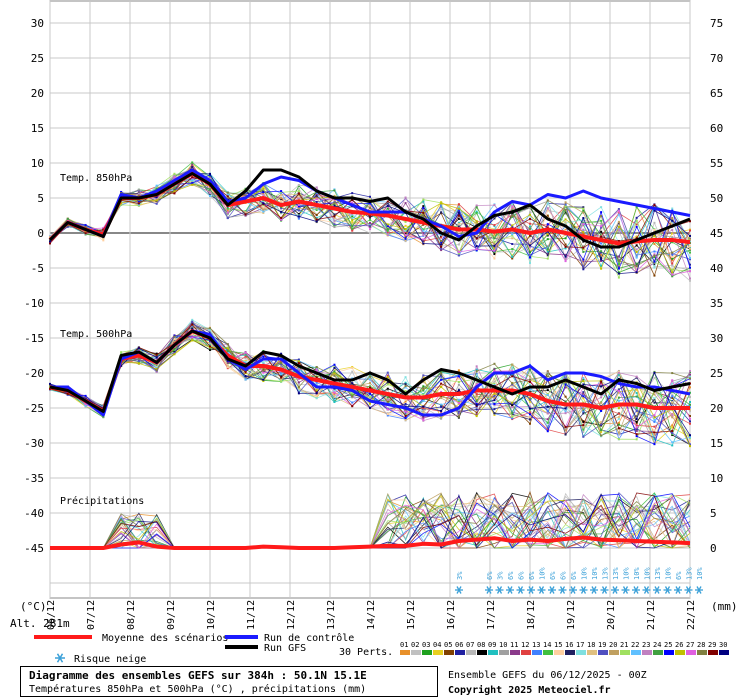 The height and width of the screenshot is (700, 740). I want to click on run-gfs-t850-line, so click(369, 208).